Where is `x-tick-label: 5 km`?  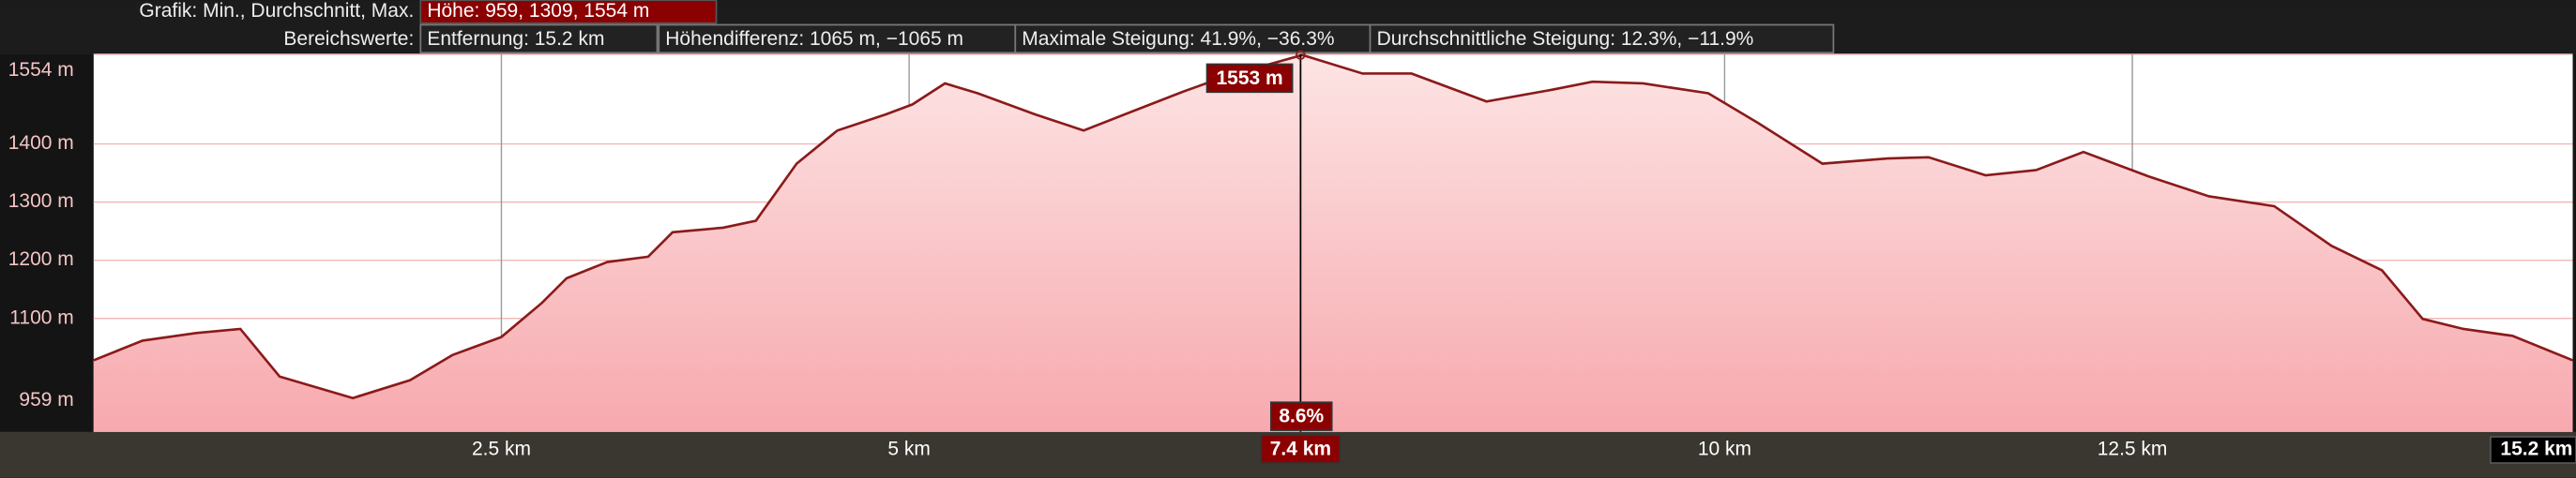 x-tick-label: 5 km is located at coordinates (909, 449).